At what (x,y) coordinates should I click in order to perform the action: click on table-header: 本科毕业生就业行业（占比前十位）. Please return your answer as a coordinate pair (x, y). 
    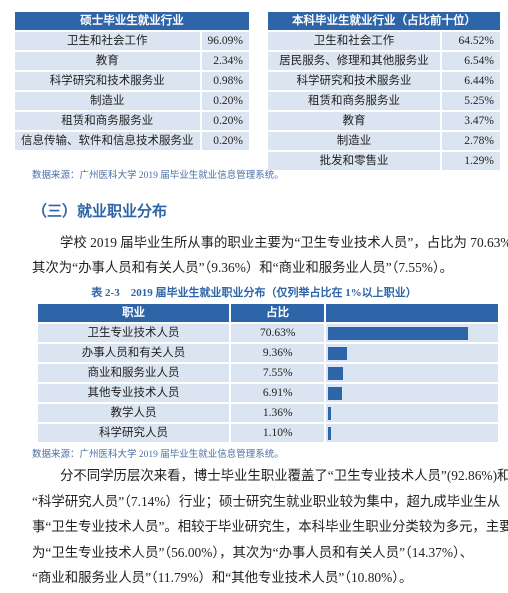
    Looking at the image, I should click on (384, 21).